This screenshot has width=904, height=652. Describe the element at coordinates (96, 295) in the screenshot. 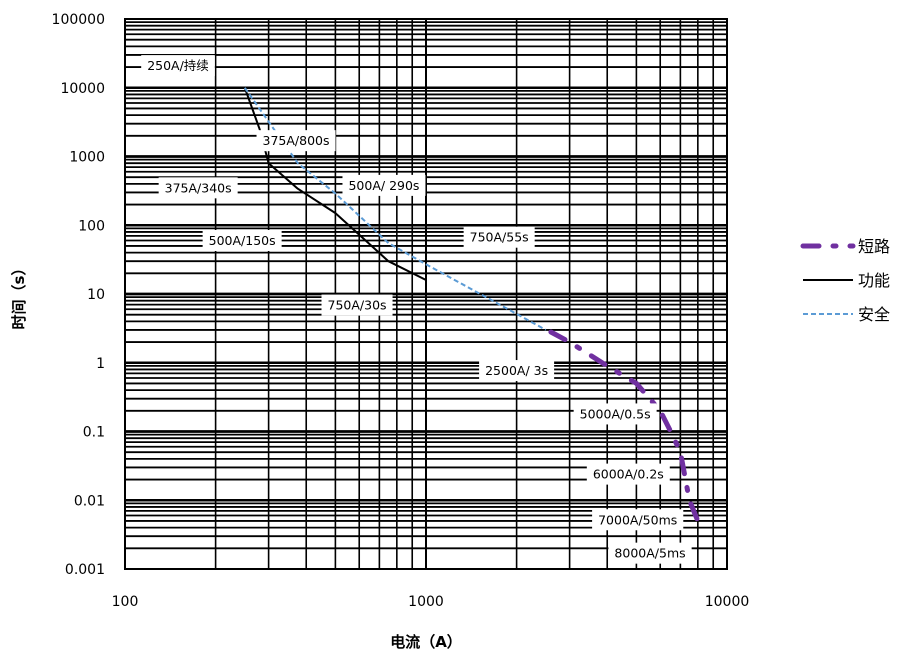

I see `y-tick-label: 10` at that location.